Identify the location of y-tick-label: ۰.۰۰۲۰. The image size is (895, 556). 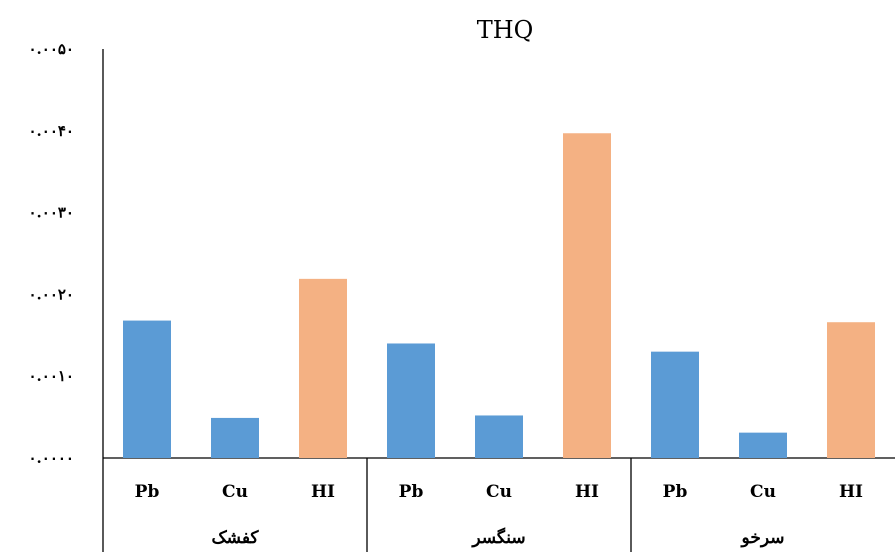
(51, 294).